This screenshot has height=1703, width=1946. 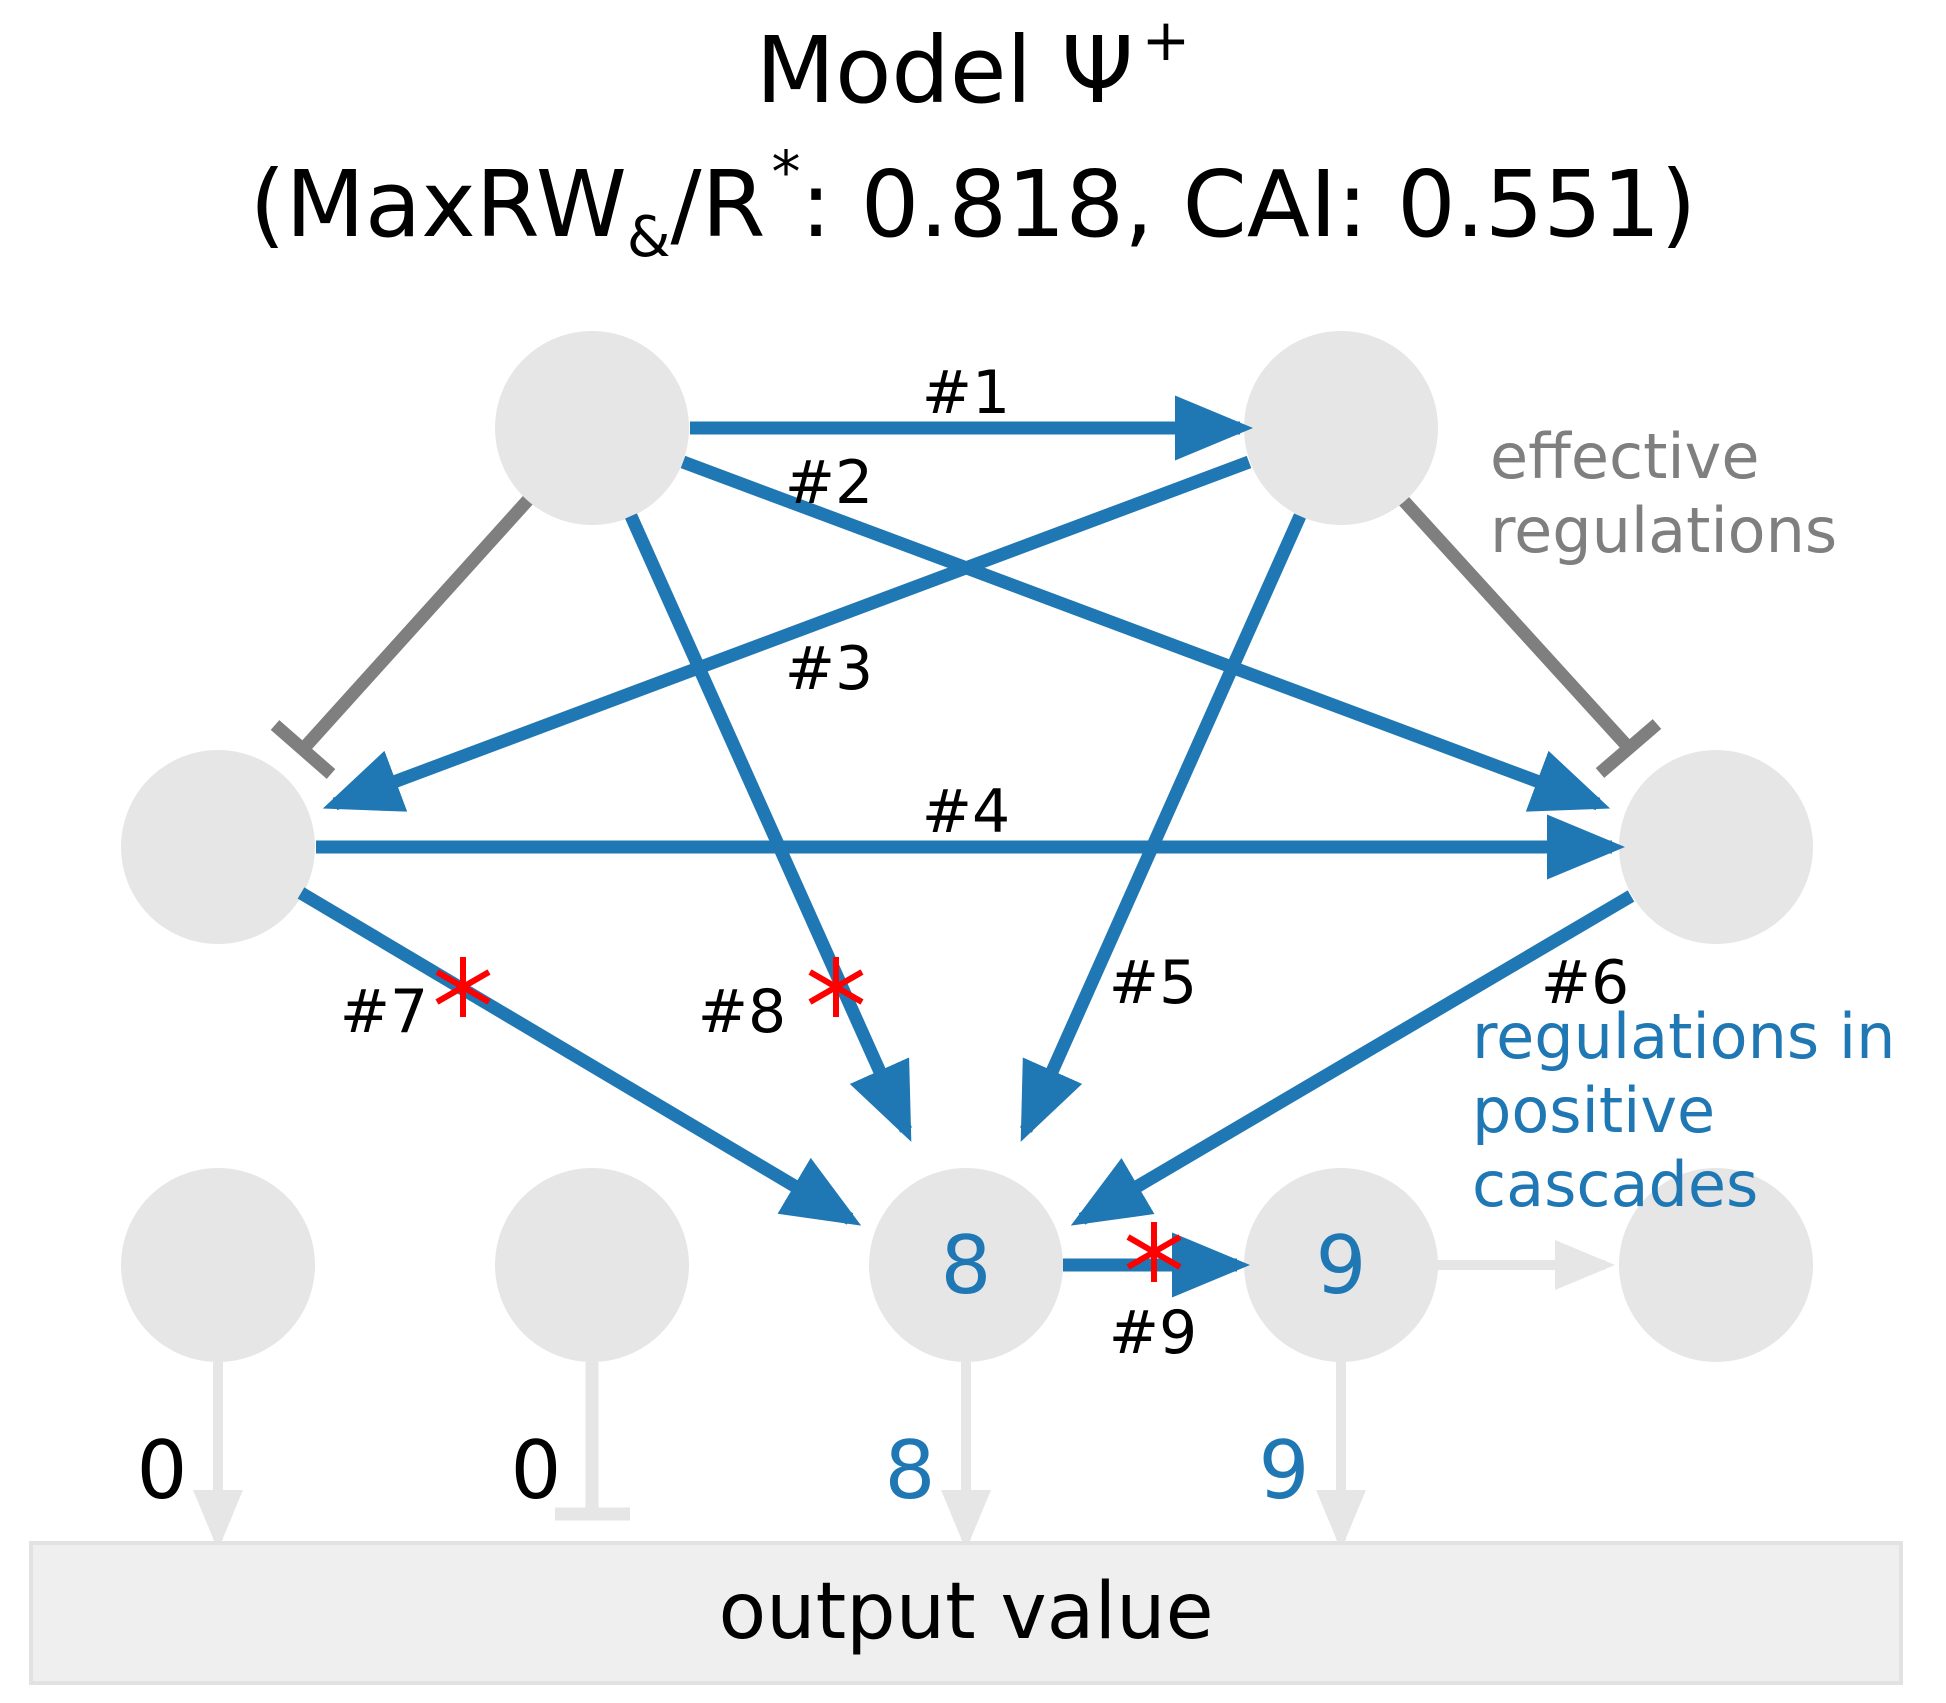 What do you see at coordinates (973, 204) in the screenshot?
I see `title-line-2: (MaxRW&/R *: 0.818, CAI: 0.551)` at bounding box center [973, 204].